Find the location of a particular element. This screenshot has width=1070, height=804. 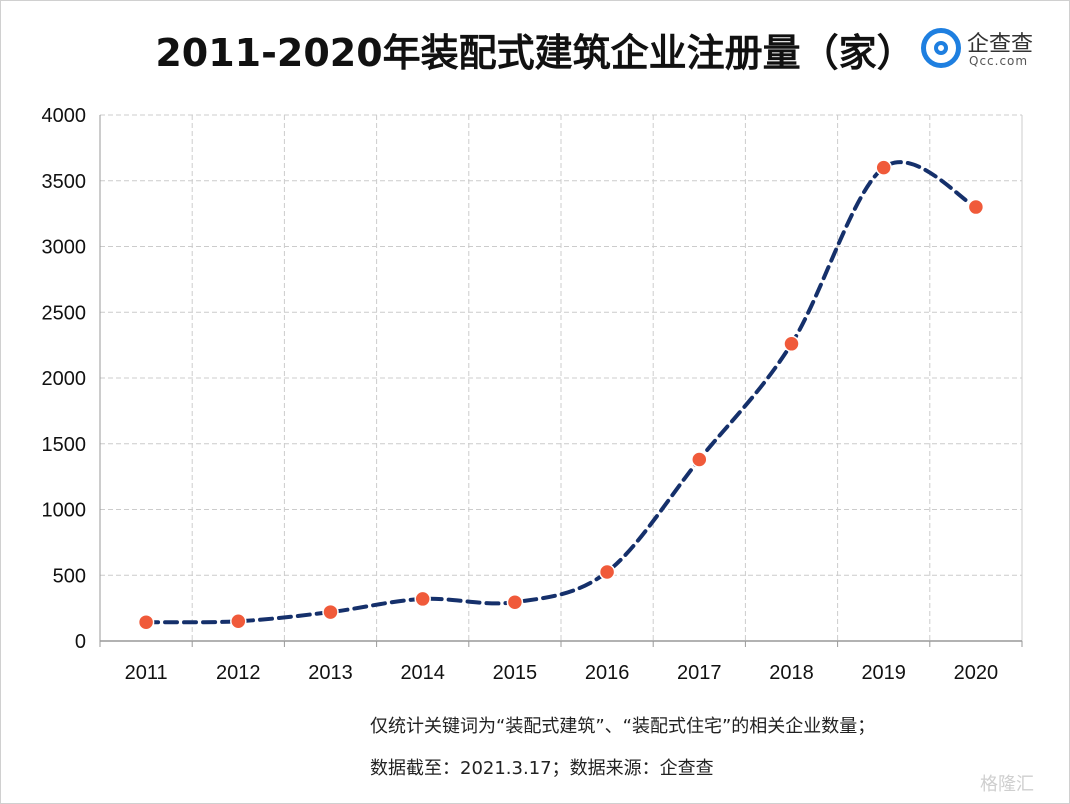

x-tick-label: 2018 is located at coordinates (791, 673).